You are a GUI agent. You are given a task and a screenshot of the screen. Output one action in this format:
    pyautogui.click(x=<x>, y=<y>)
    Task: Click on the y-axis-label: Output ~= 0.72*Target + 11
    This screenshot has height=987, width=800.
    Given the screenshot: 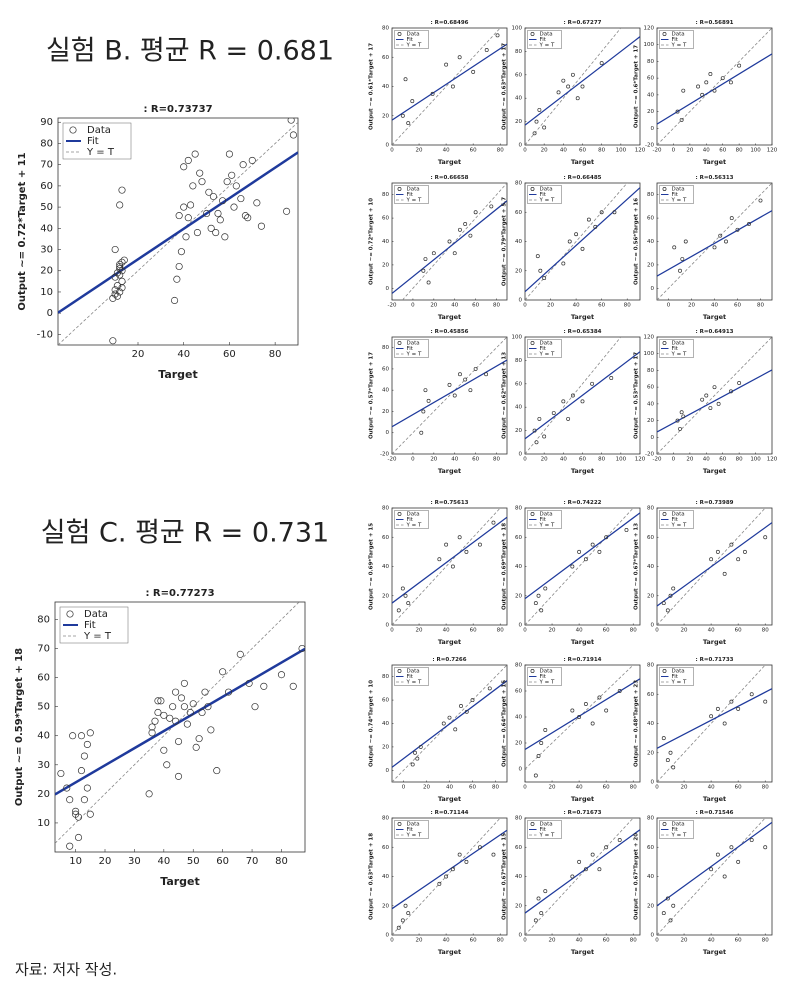 What is the action you would take?
    pyautogui.click(x=22, y=231)
    